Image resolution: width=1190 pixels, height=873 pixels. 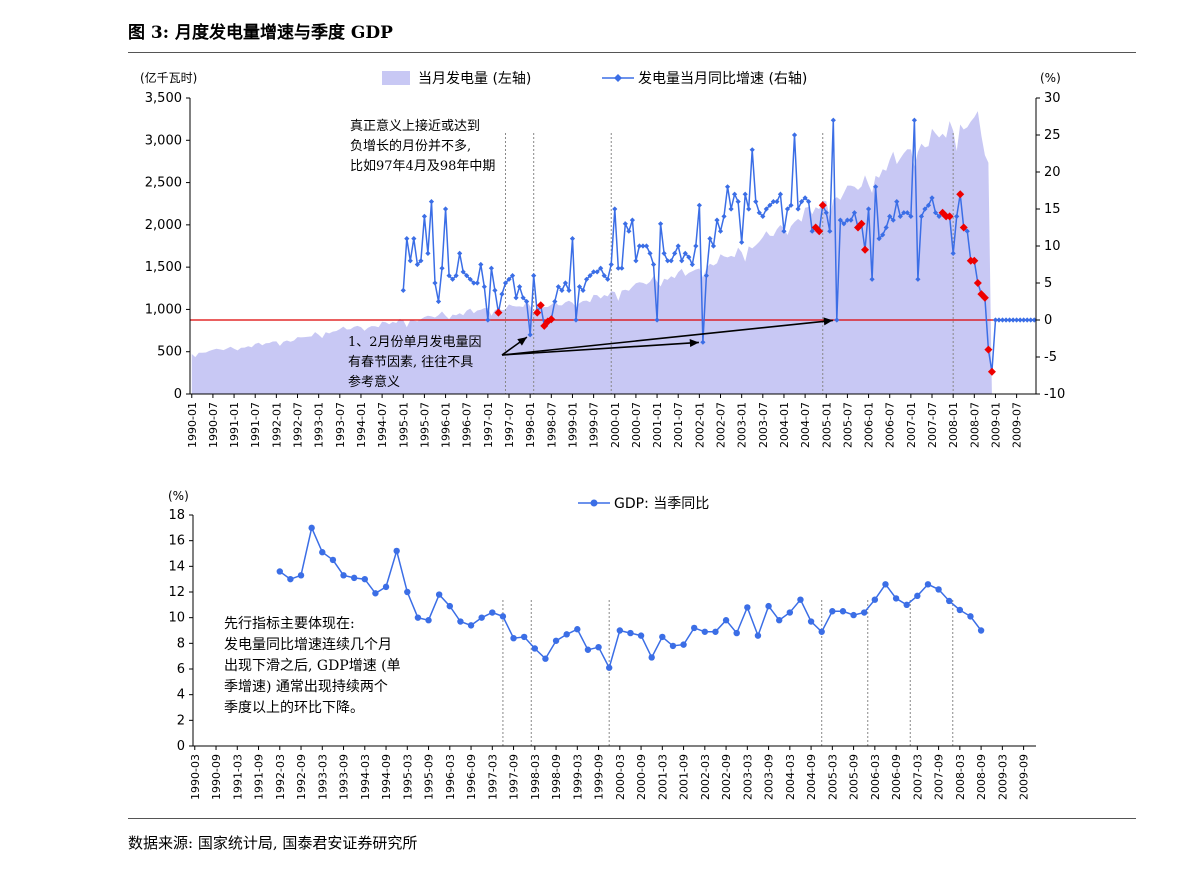 I want to click on gdp-x-tick-label-14: 1997-03, so click(x=492, y=777).